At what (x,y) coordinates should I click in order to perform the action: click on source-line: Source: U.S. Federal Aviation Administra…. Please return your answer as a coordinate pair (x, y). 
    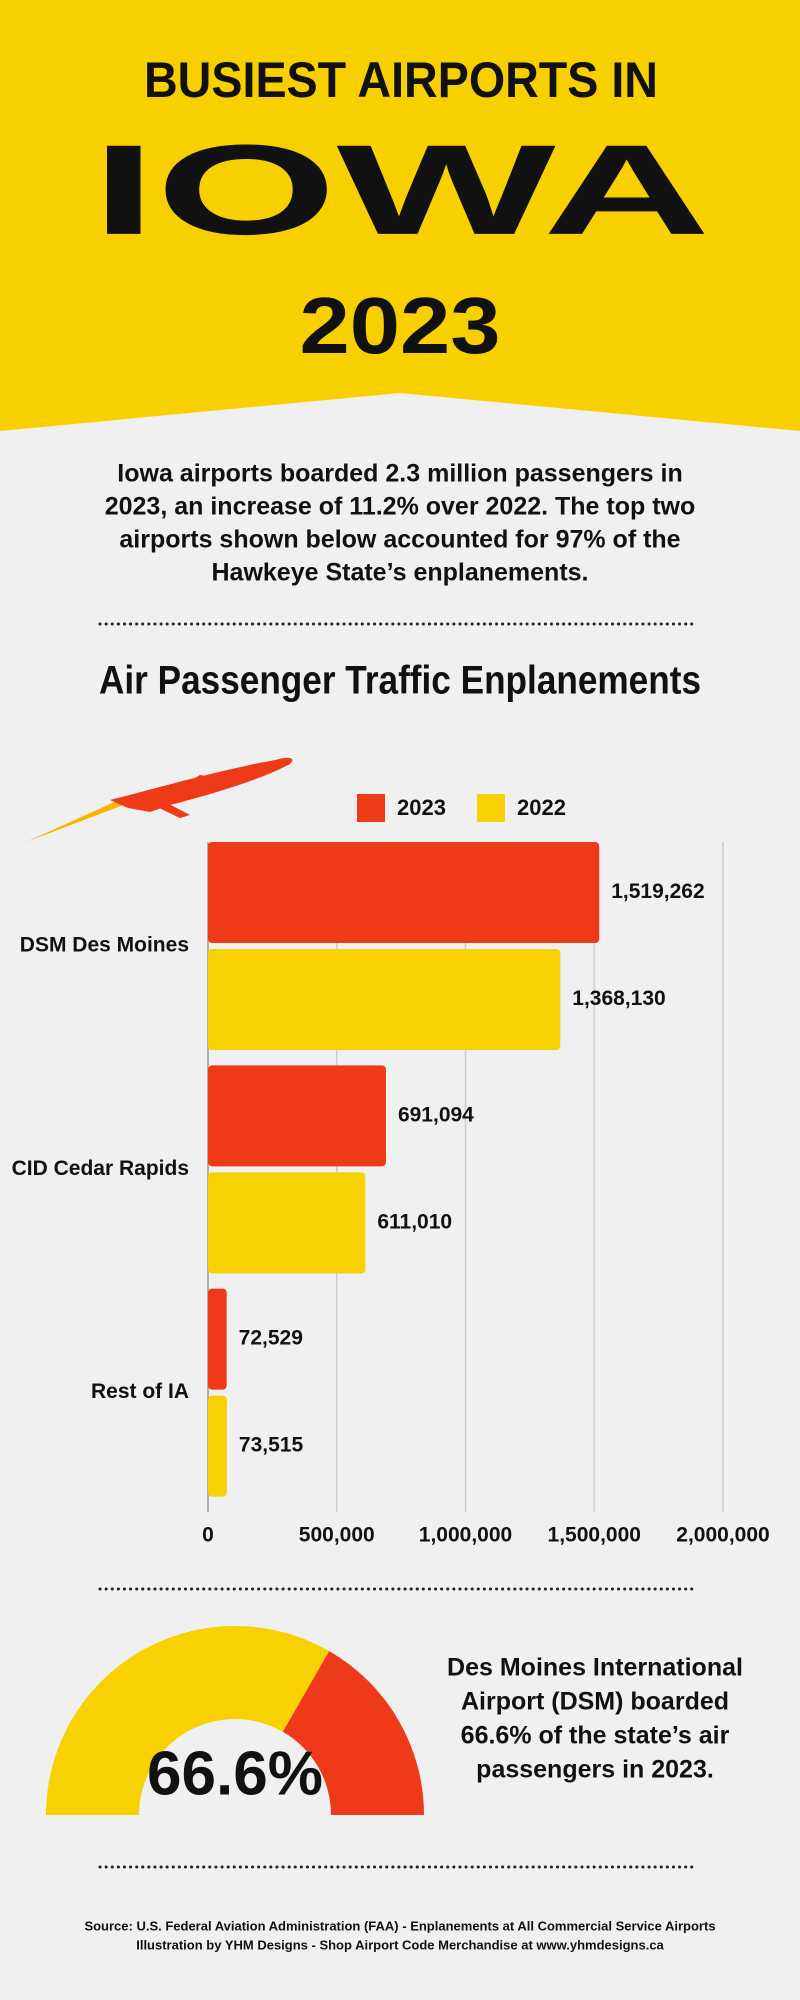
    Looking at the image, I should click on (399, 1925).